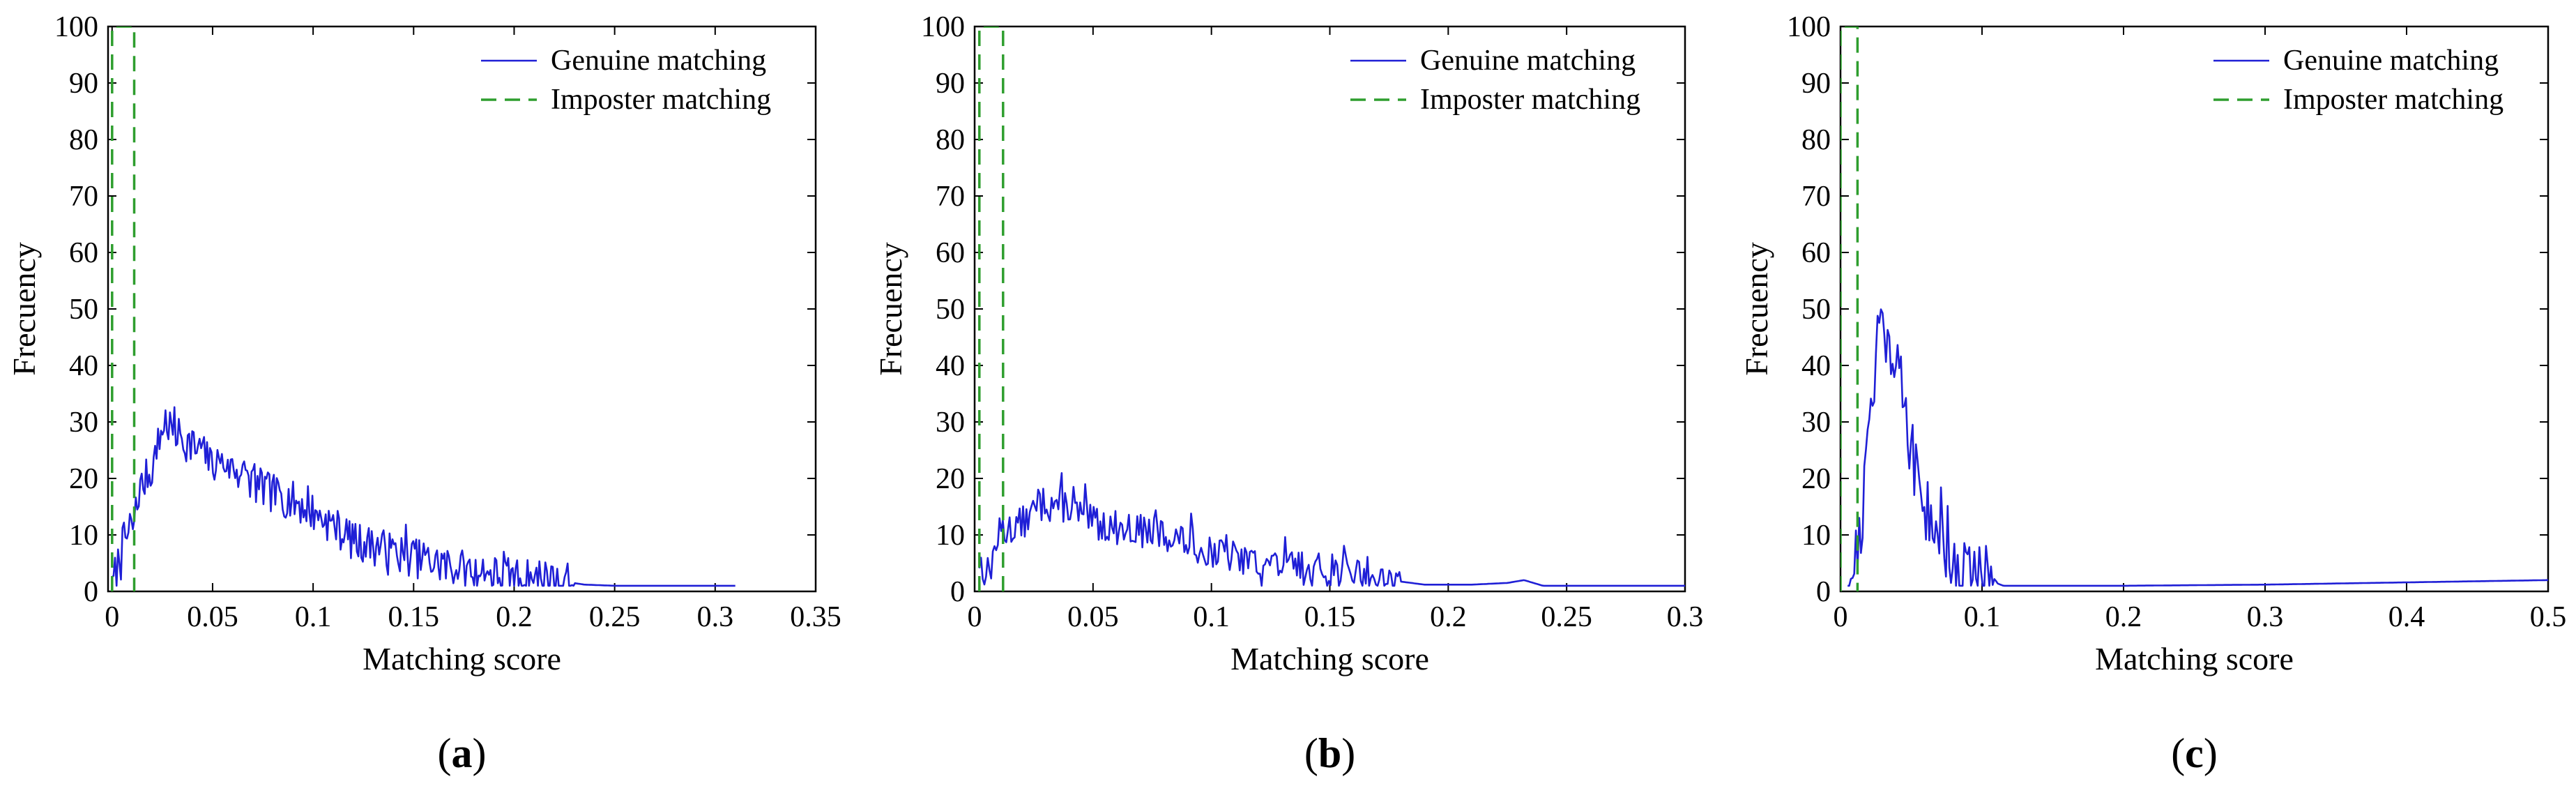 The width and height of the screenshot is (2576, 809). What do you see at coordinates (2548, 617) in the screenshot?
I see `x-tick-label: 0.5` at bounding box center [2548, 617].